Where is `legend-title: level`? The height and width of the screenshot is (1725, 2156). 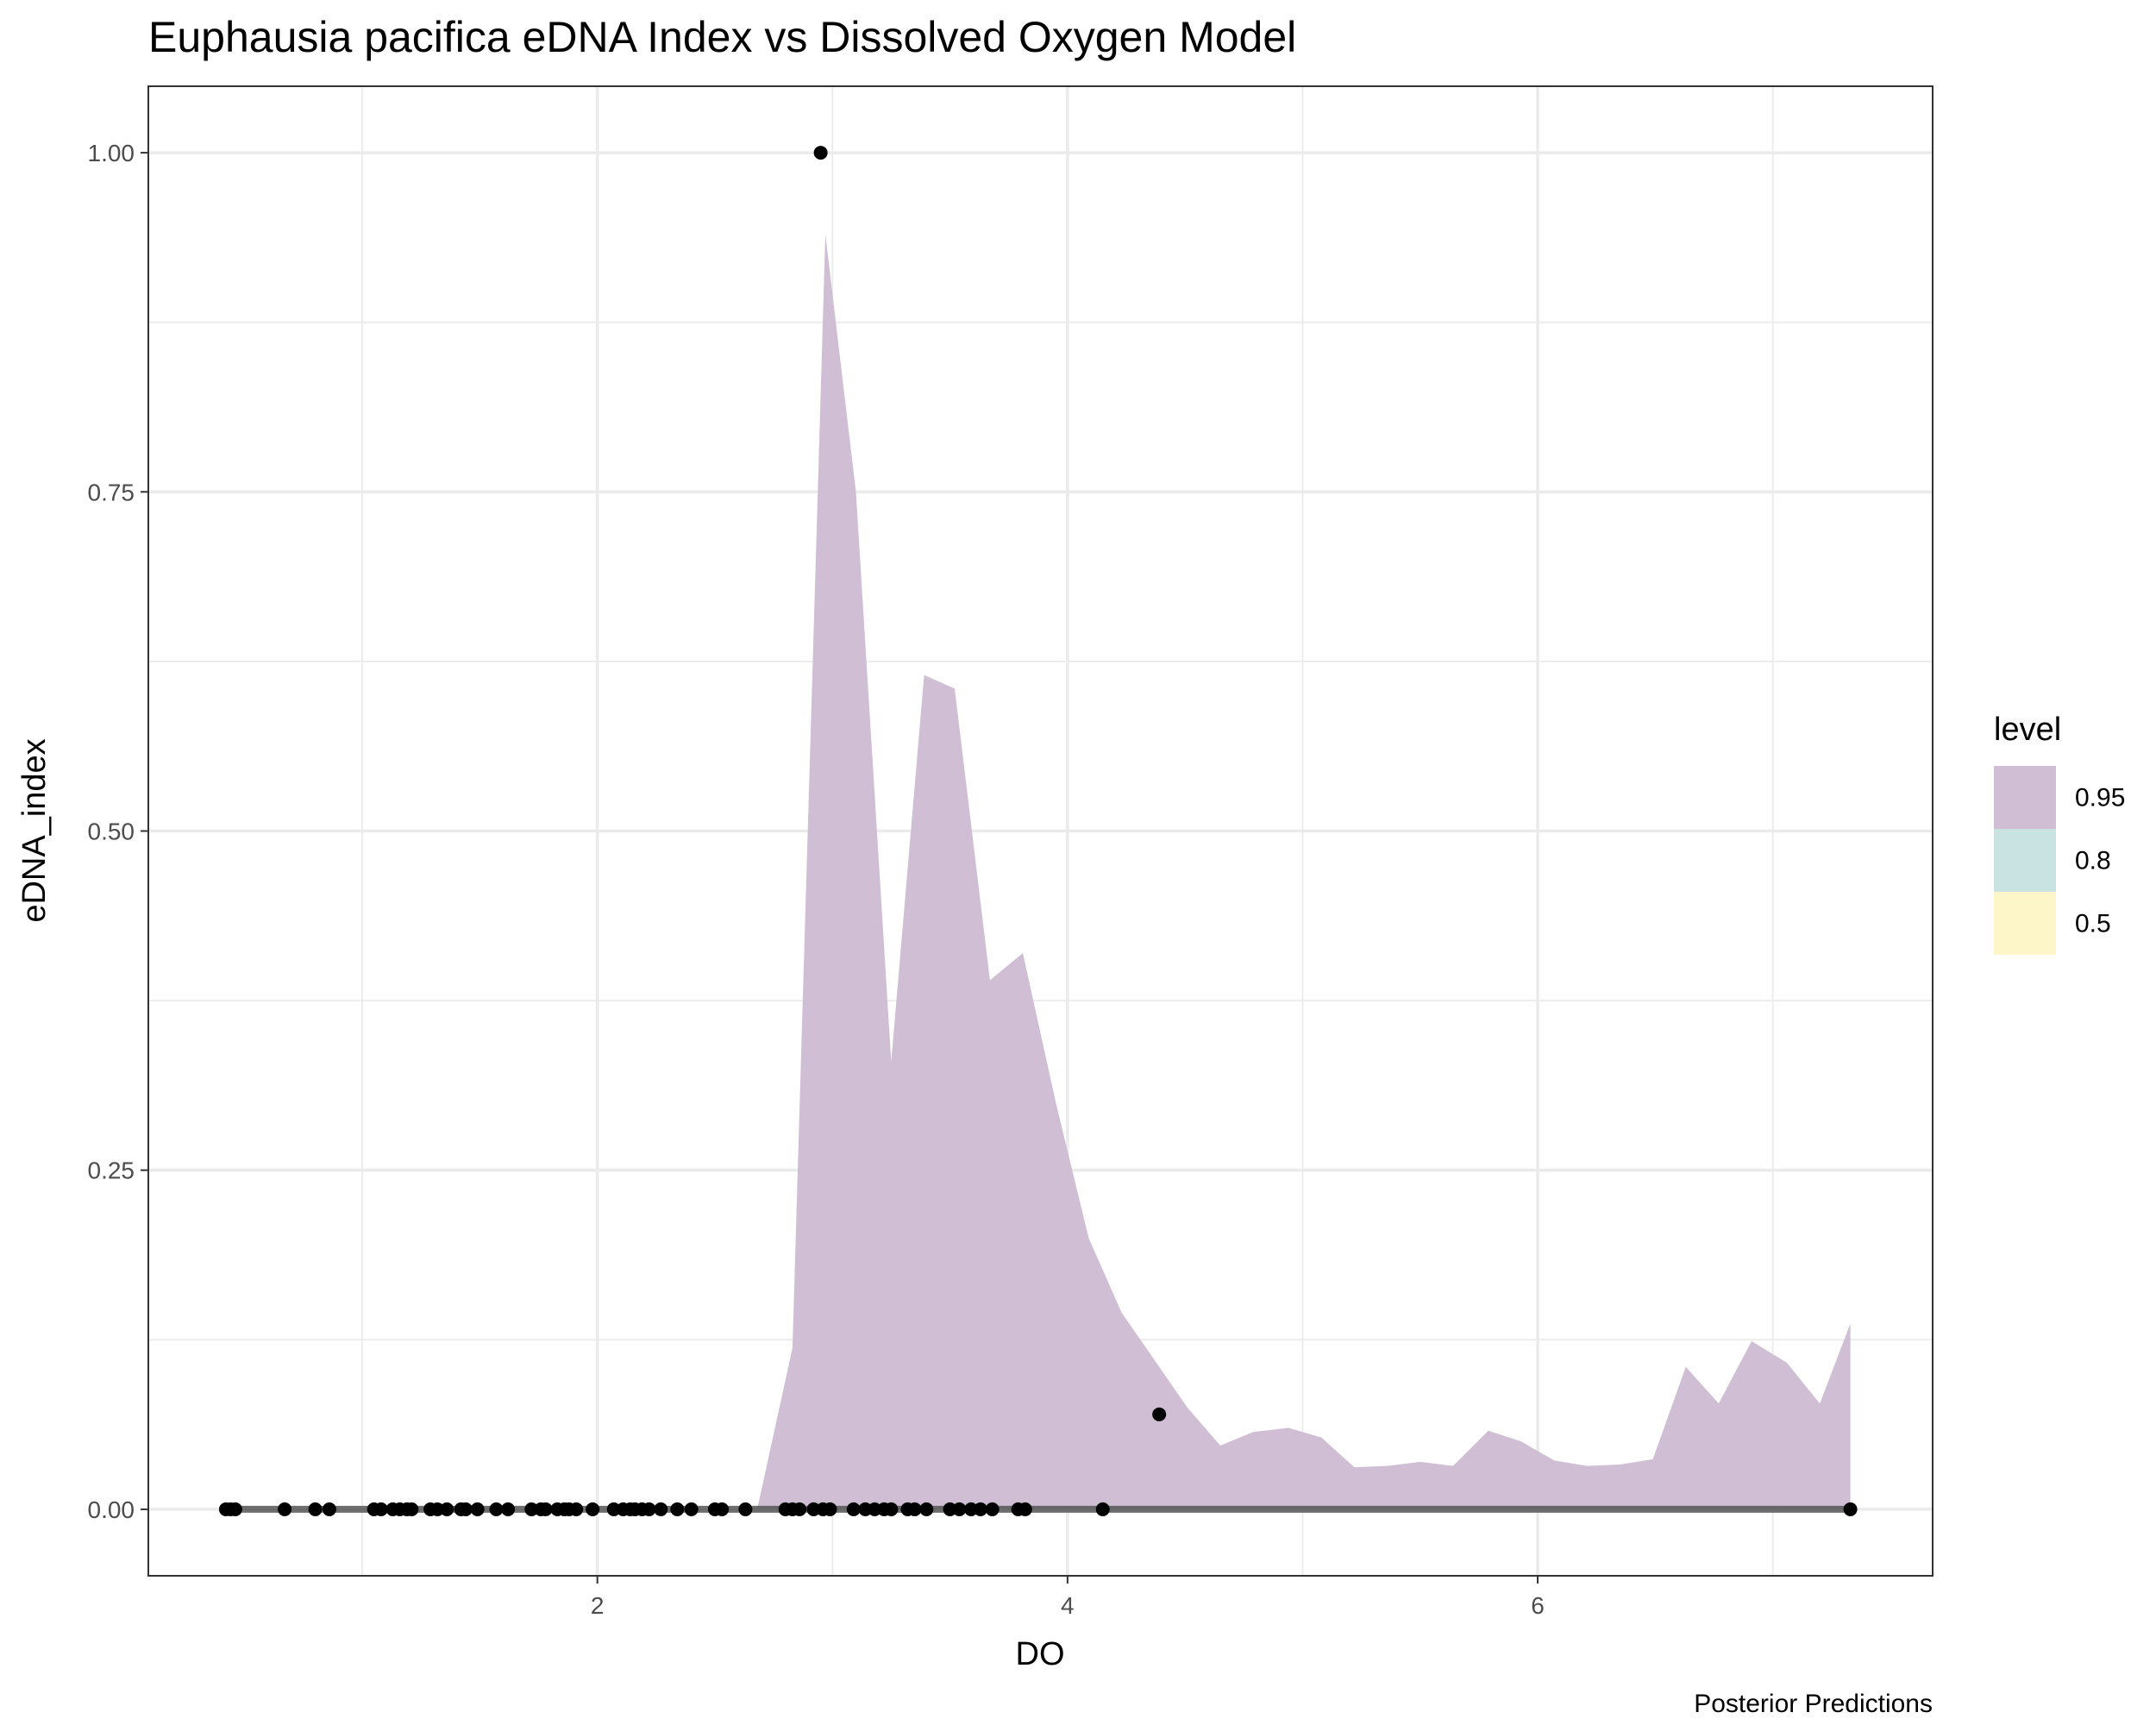 legend-title: level is located at coordinates (2027, 730).